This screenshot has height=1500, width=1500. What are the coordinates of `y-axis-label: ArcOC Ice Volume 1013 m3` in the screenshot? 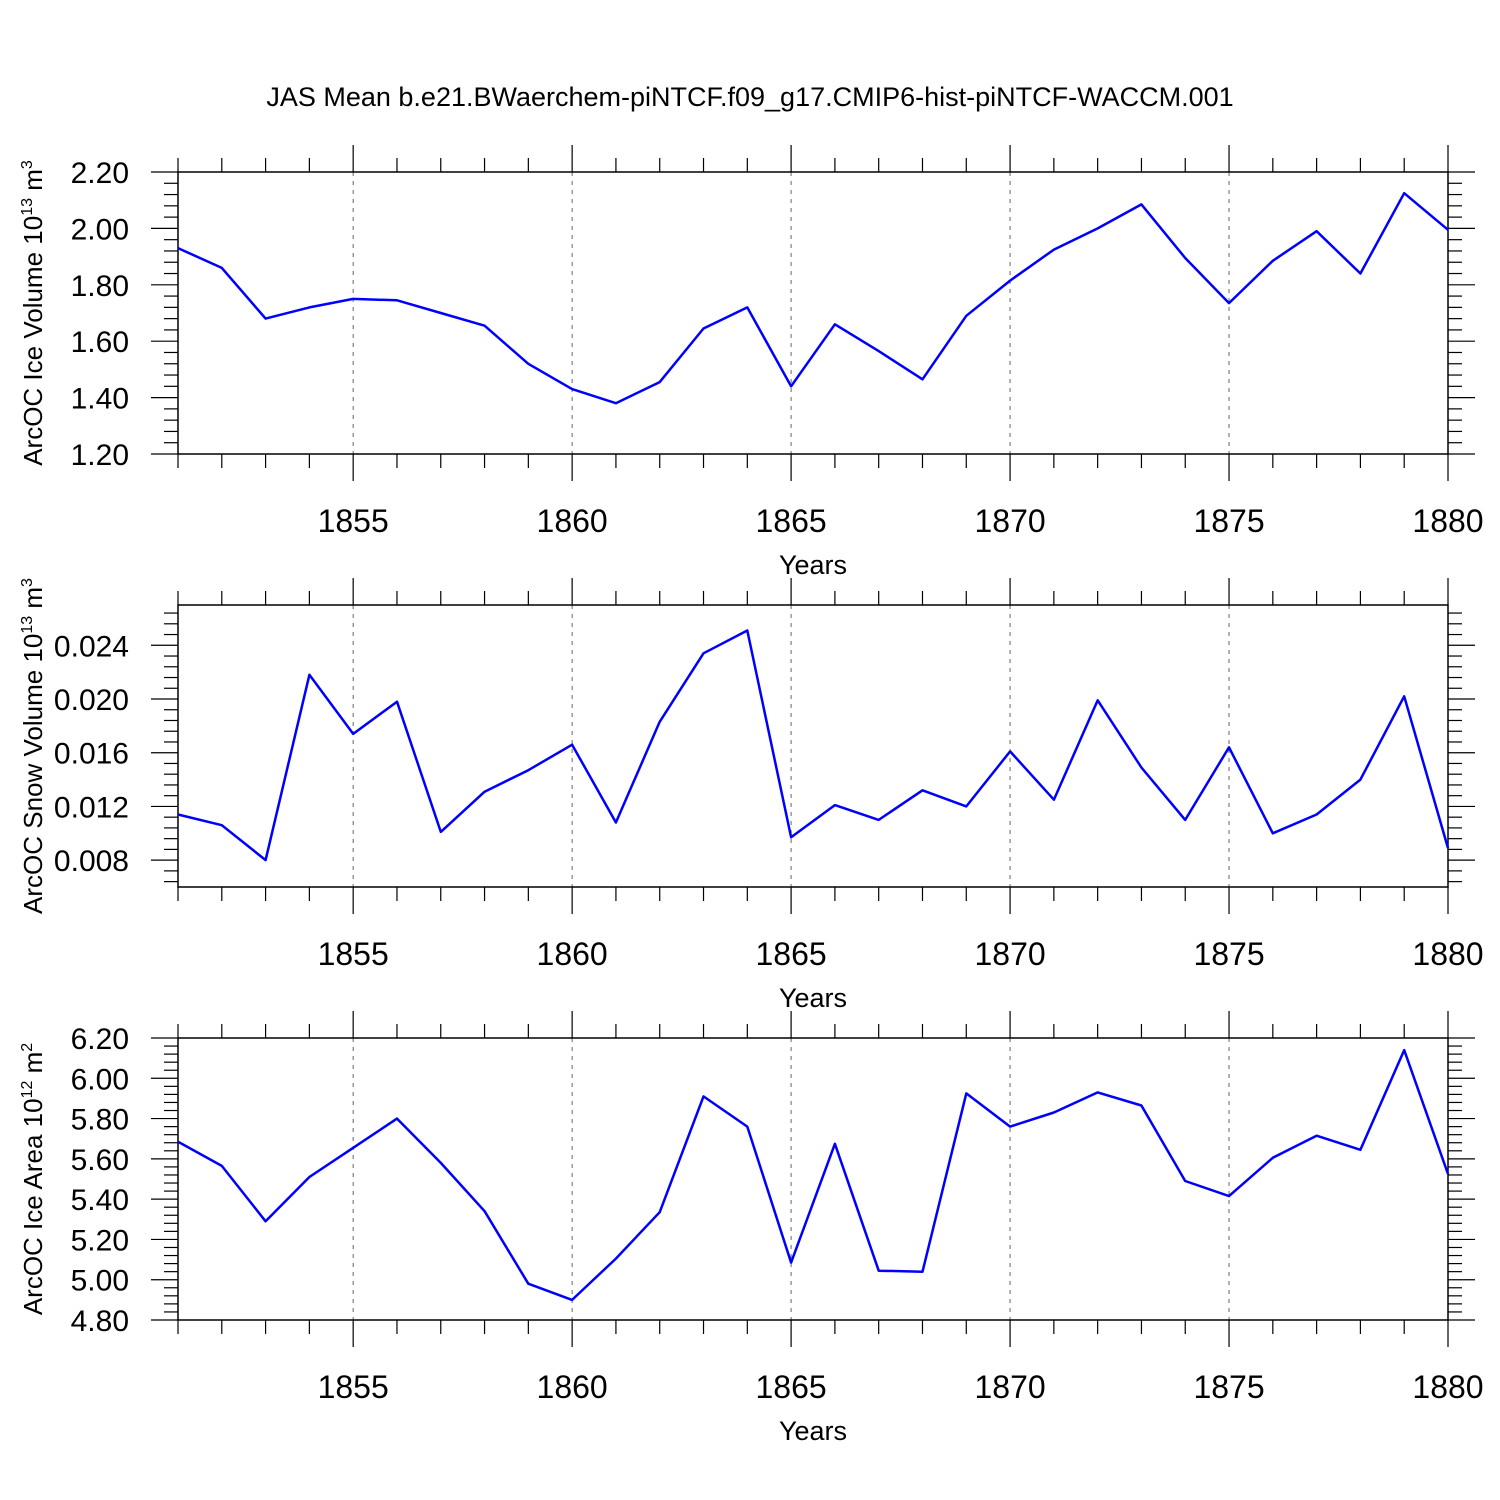 It's located at (33, 313).